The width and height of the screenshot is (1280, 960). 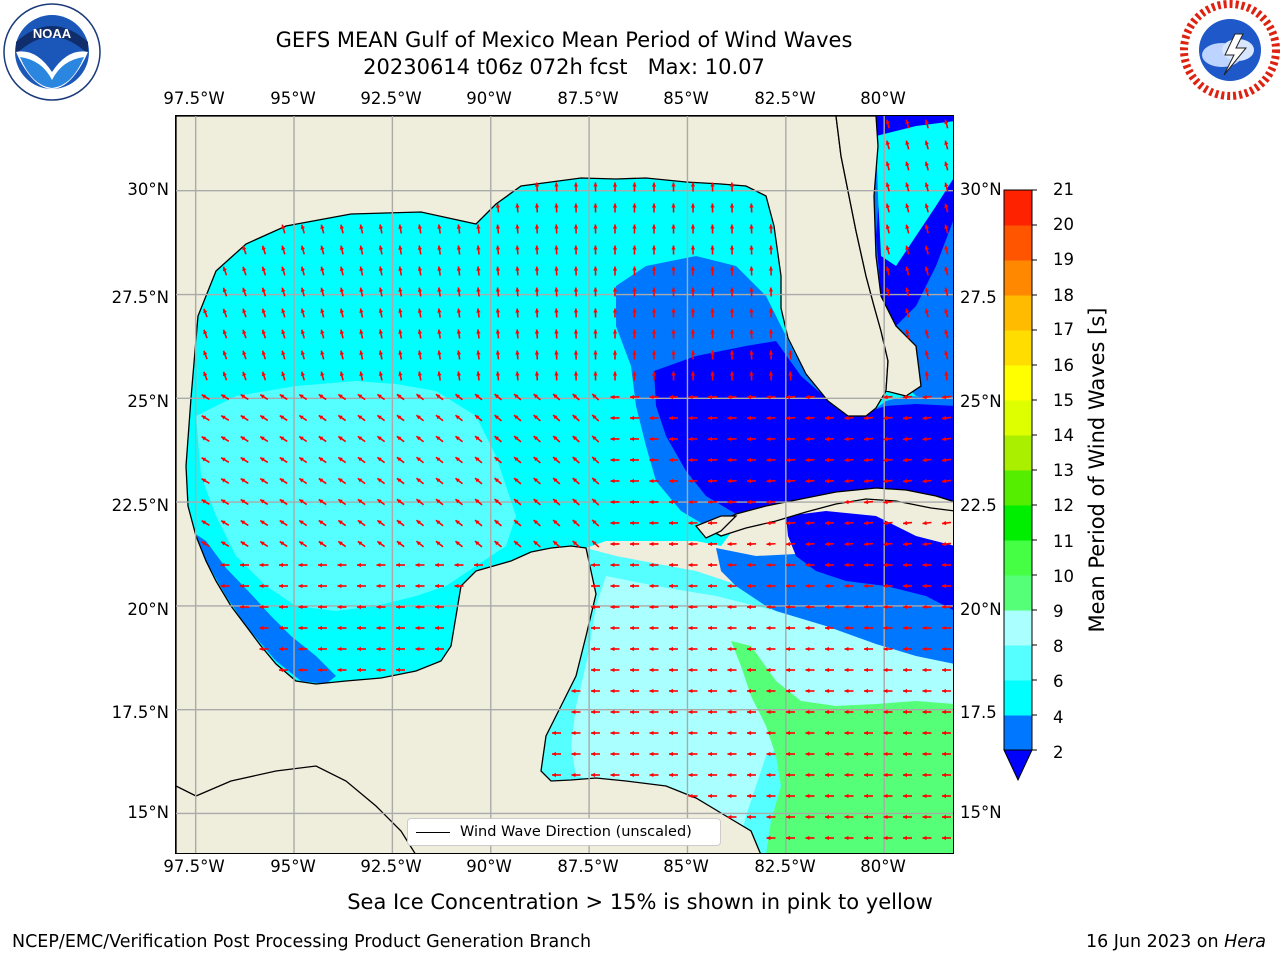 What do you see at coordinates (1176, 942) in the screenshot?
I see `footer-date: 16 Jun 2023 on Hera` at bounding box center [1176, 942].